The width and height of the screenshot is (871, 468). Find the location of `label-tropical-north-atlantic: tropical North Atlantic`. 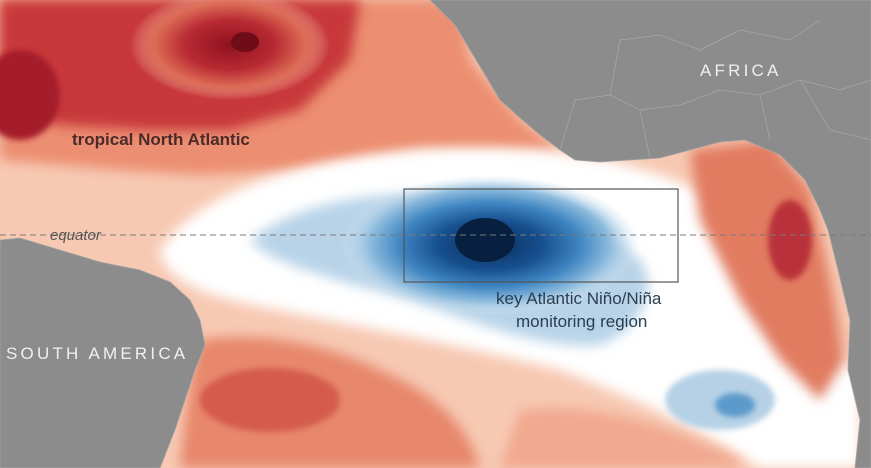

label-tropical-north-atlantic: tropical North Atlantic is located at coordinates (161, 139).